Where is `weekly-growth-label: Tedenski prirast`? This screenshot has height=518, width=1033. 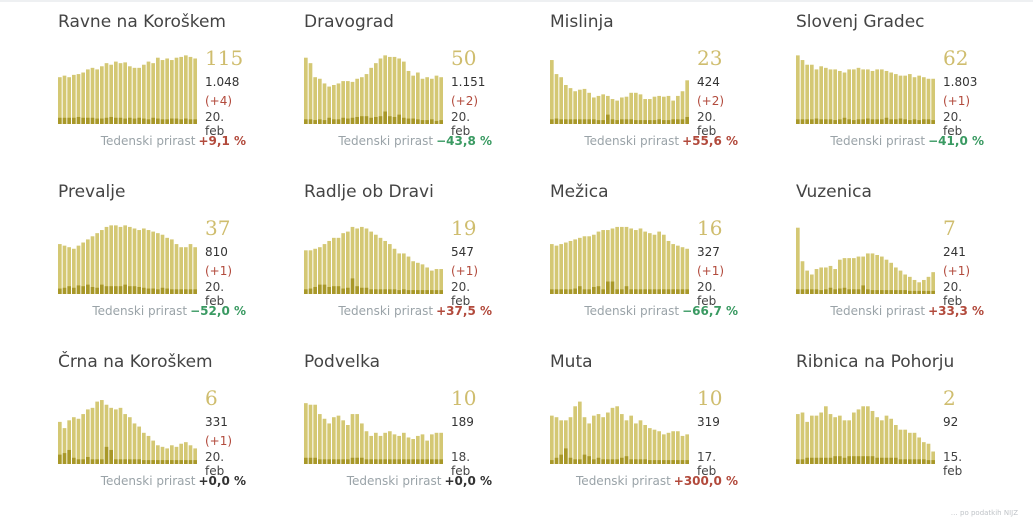
weekly-growth-label: Tedenski prirast is located at coordinates (386, 141).